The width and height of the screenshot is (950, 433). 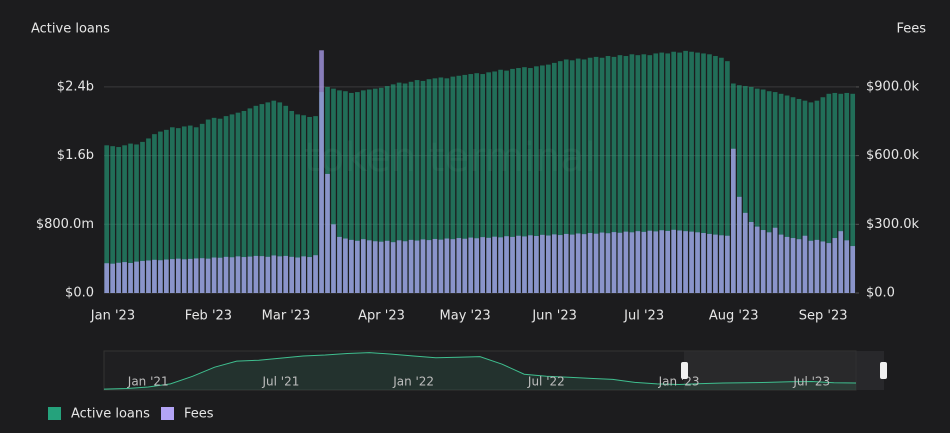 What do you see at coordinates (413, 382) in the screenshot?
I see `navigator-label: Jan '22` at bounding box center [413, 382].